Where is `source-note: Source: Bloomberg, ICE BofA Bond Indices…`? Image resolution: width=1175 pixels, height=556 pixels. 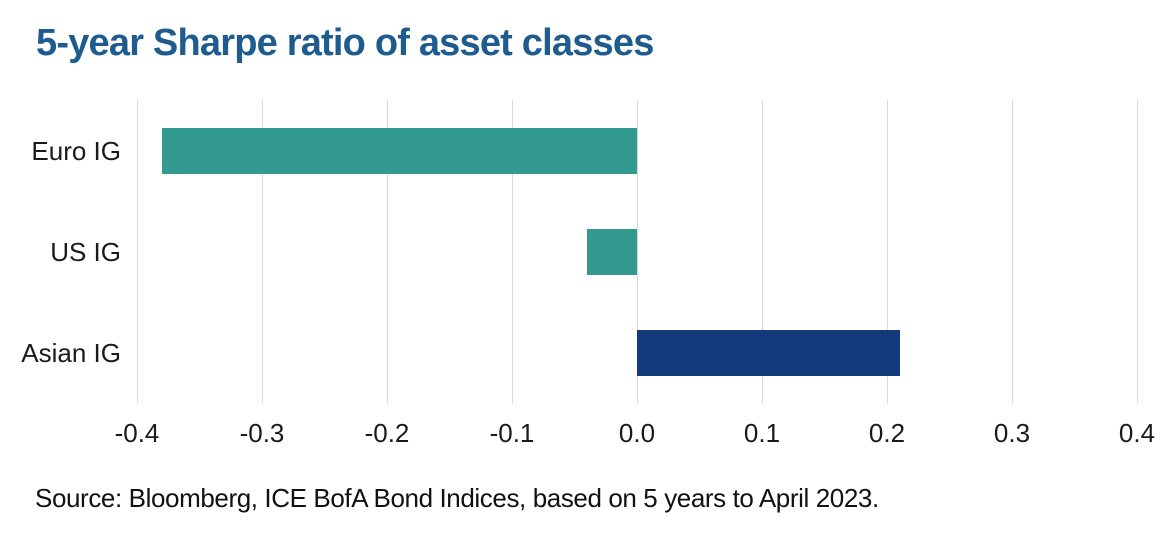
source-note: Source: Bloomberg, ICE BofA Bond Indices… is located at coordinates (457, 498).